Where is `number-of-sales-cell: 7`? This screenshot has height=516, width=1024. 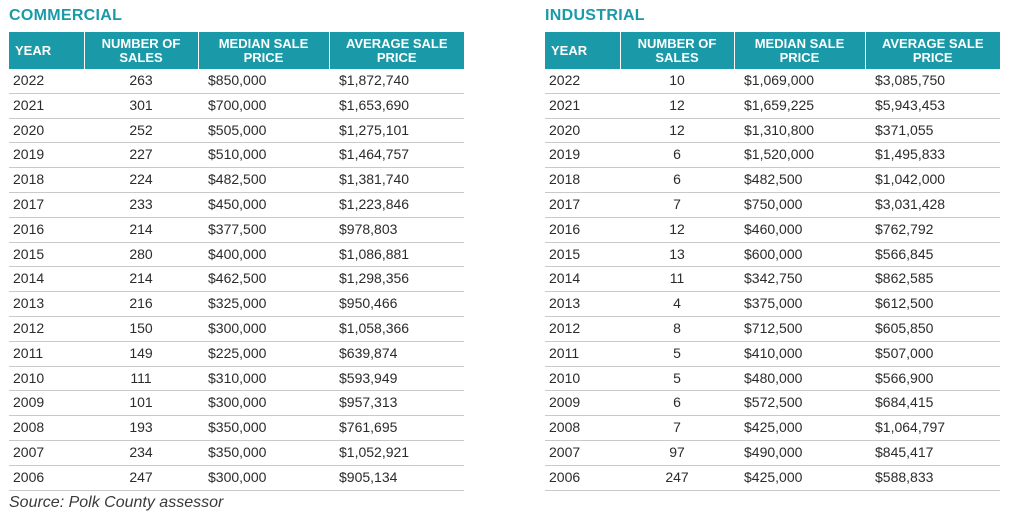
number-of-sales-cell: 7 is located at coordinates (677, 428).